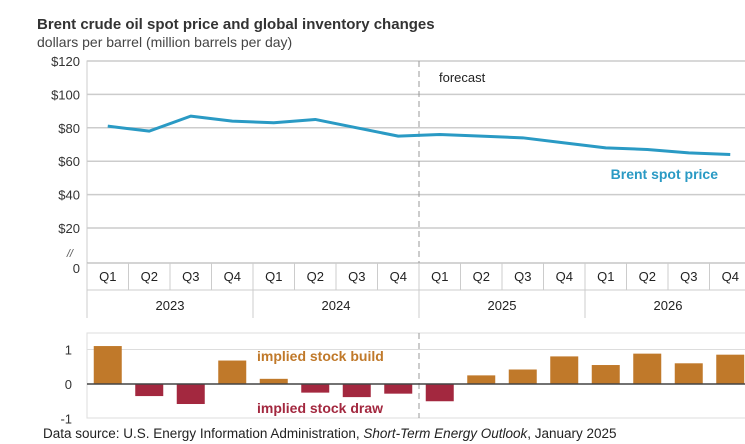 This screenshot has width=745, height=444. What do you see at coordinates (66, 419) in the screenshot?
I see `y-tick-label: -1` at bounding box center [66, 419].